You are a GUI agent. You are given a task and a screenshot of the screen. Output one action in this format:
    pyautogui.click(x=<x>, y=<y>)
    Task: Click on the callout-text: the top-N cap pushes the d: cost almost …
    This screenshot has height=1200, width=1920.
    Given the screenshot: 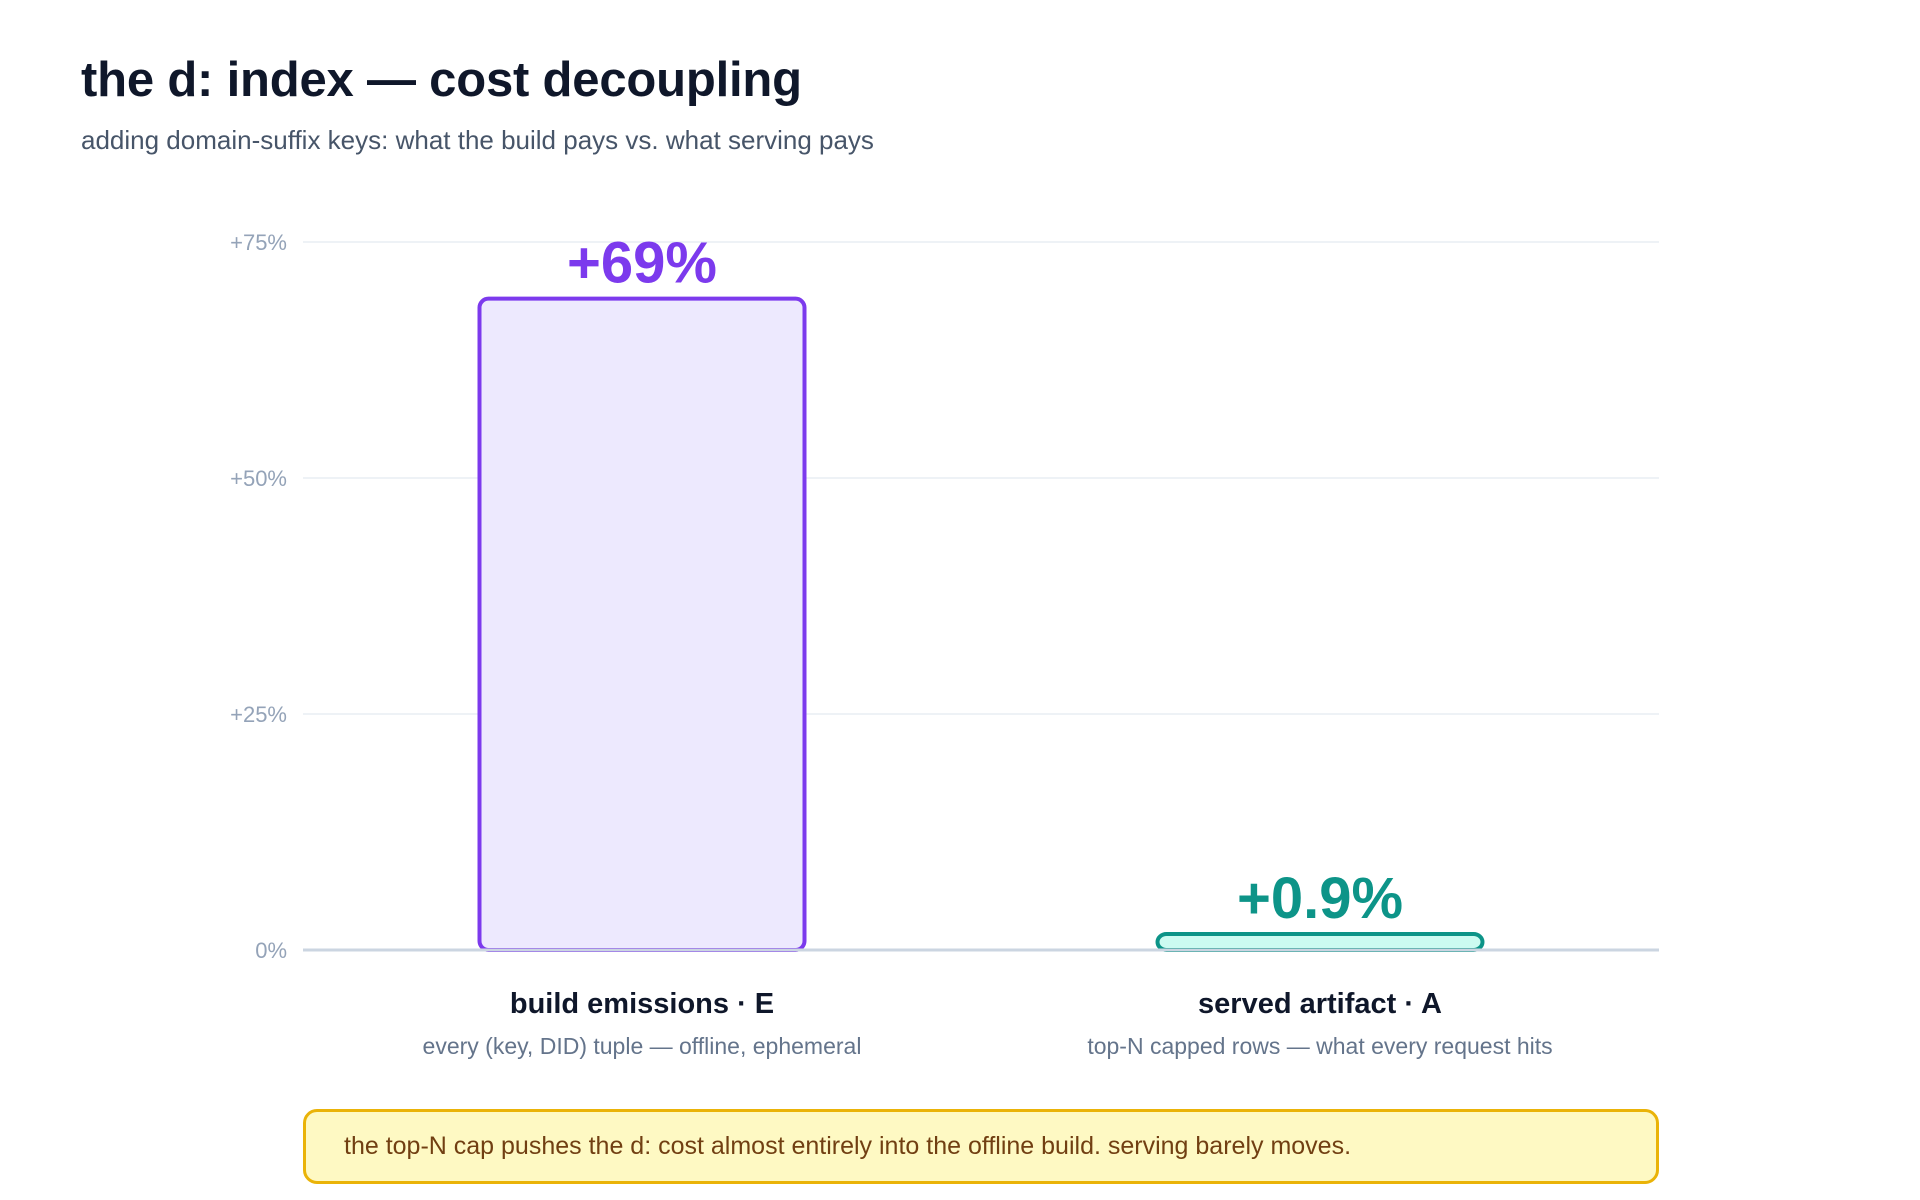 What is the action you would take?
    pyautogui.click(x=848, y=1146)
    